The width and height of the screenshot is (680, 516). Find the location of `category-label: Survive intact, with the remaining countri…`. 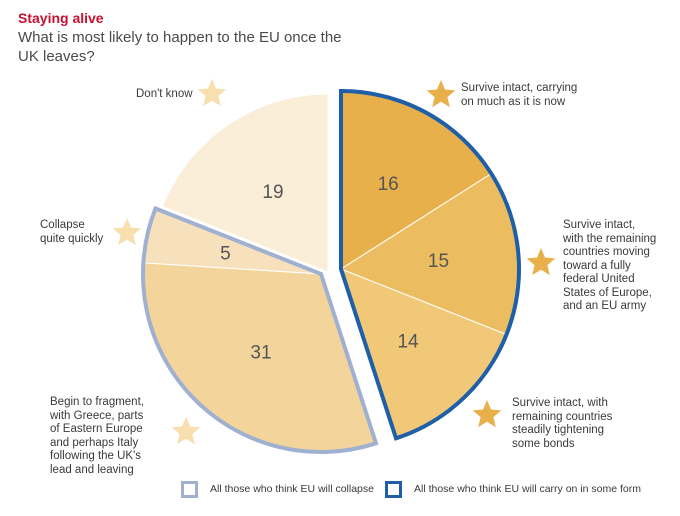

category-label: Survive intact, with the remaining countri… is located at coordinates (610, 265).